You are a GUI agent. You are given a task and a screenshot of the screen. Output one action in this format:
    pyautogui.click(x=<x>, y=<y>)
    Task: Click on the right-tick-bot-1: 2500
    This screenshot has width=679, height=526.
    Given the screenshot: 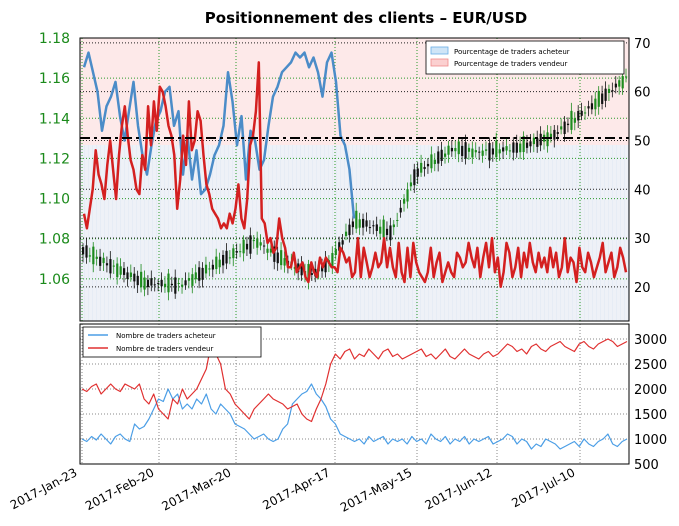 What is the action you would take?
    pyautogui.click(x=650, y=365)
    